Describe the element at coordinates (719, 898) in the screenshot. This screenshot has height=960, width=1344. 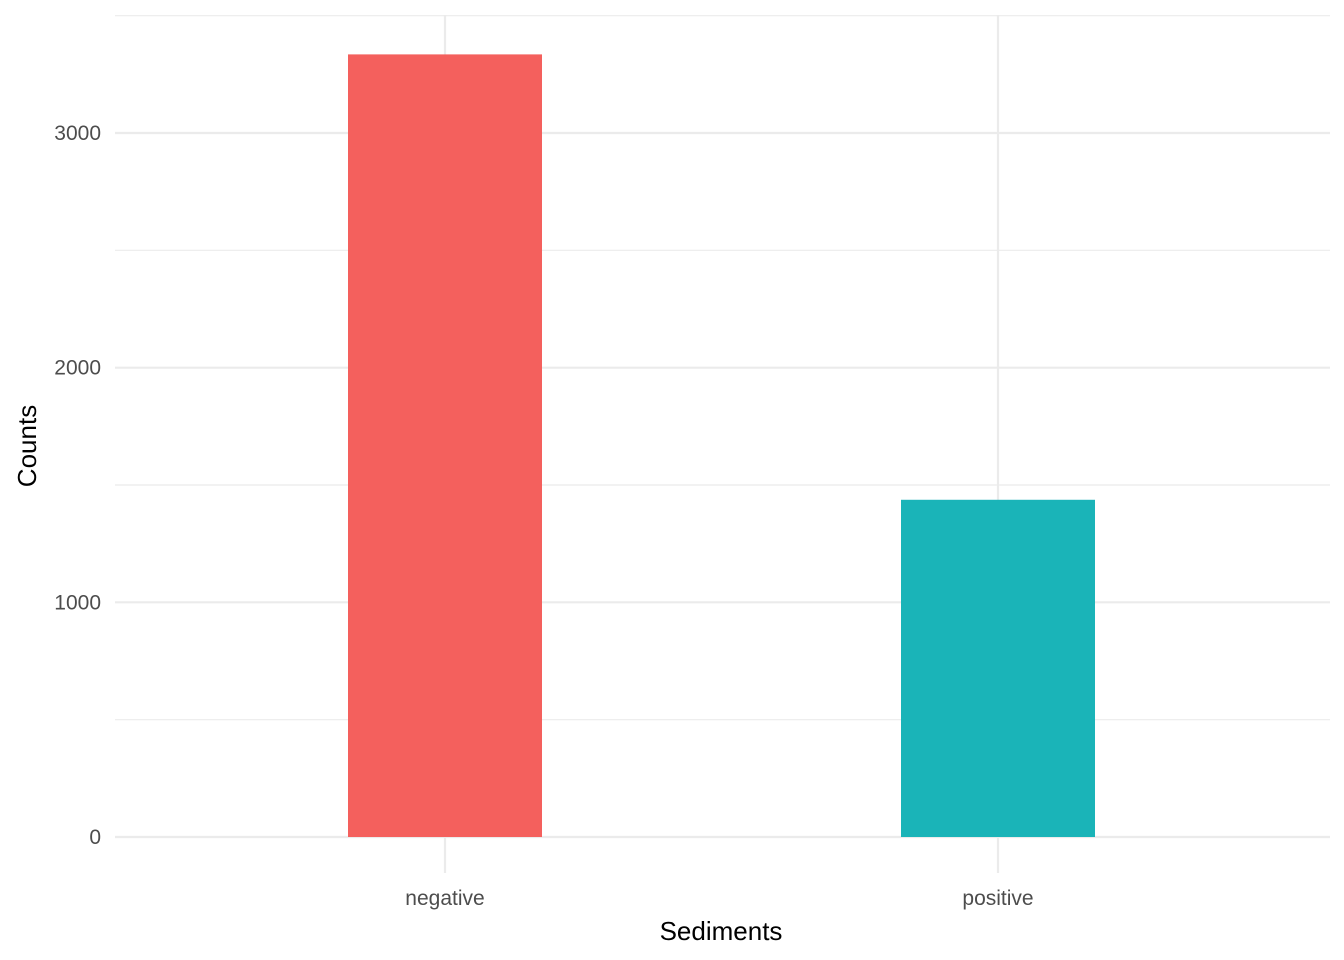
I see `x-axis-ticks: negative positive` at that location.